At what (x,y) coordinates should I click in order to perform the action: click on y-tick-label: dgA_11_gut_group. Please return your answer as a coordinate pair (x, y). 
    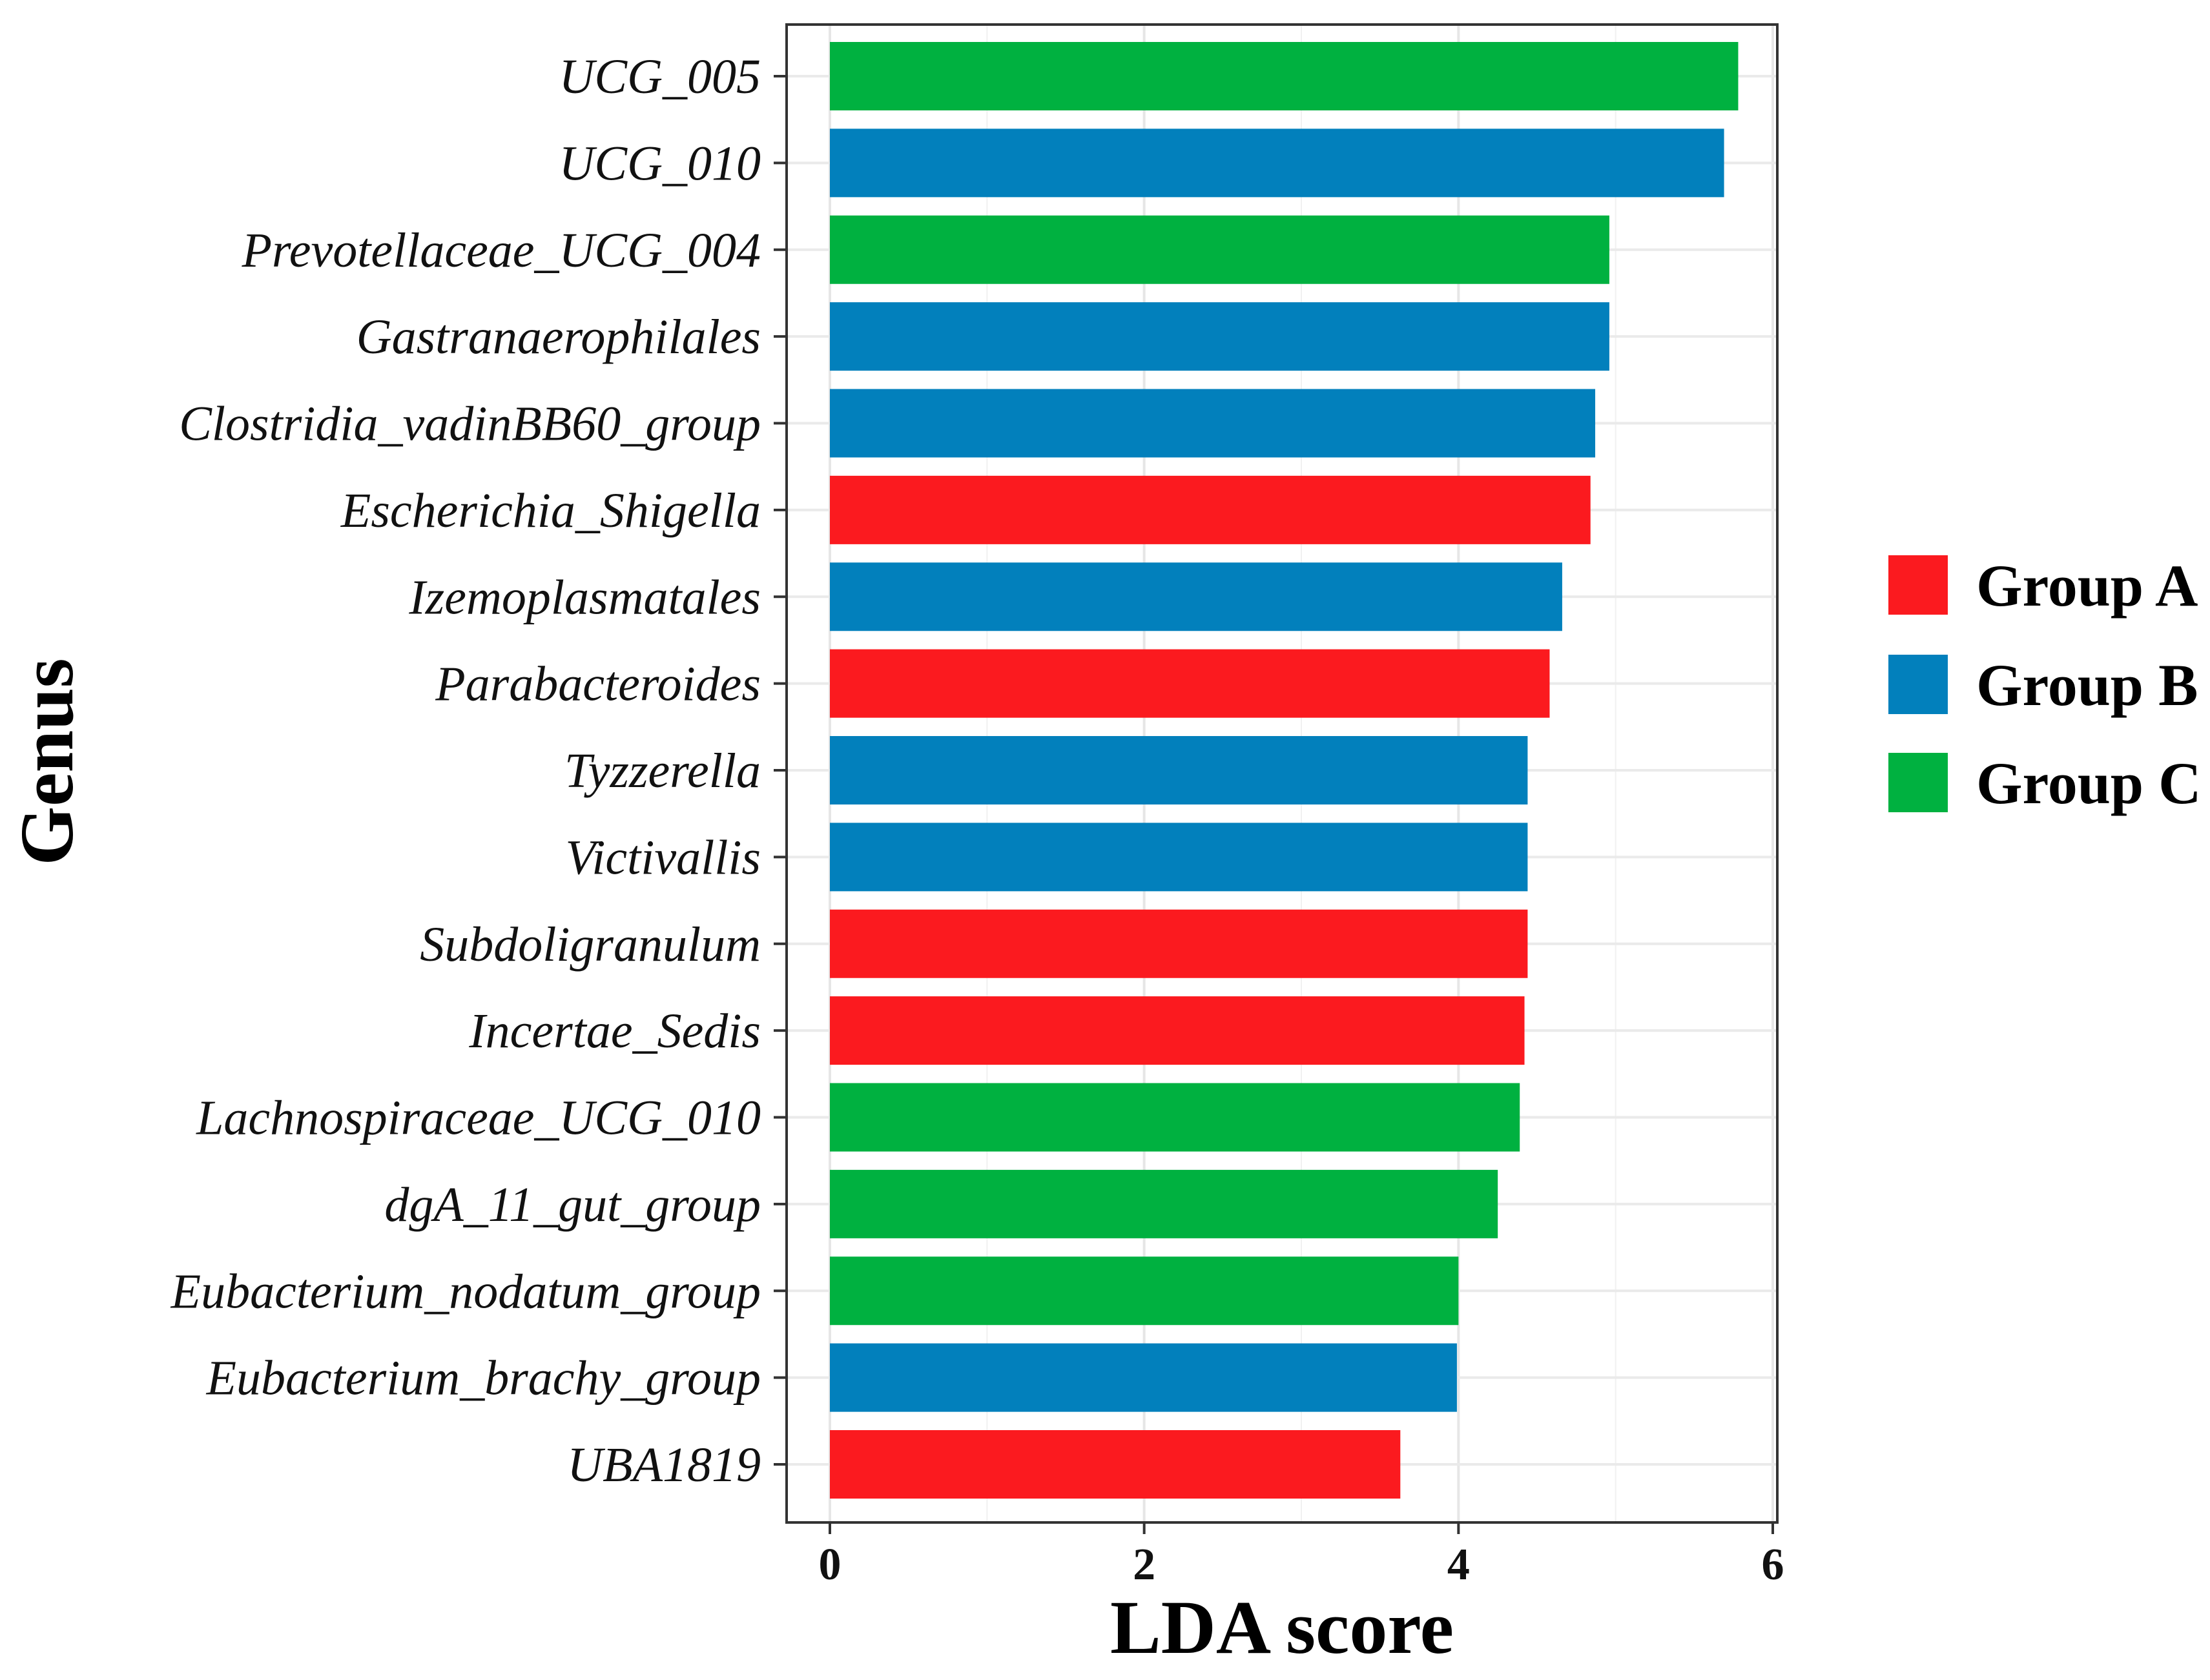
    Looking at the image, I should click on (572, 1205).